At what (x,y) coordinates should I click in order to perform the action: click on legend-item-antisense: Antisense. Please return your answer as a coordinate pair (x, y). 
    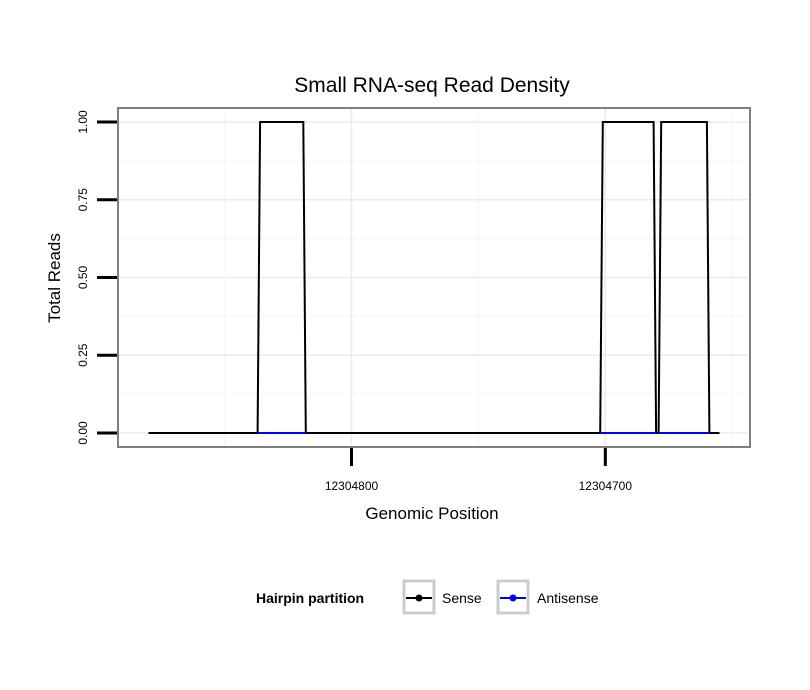
    Looking at the image, I should click on (547, 597).